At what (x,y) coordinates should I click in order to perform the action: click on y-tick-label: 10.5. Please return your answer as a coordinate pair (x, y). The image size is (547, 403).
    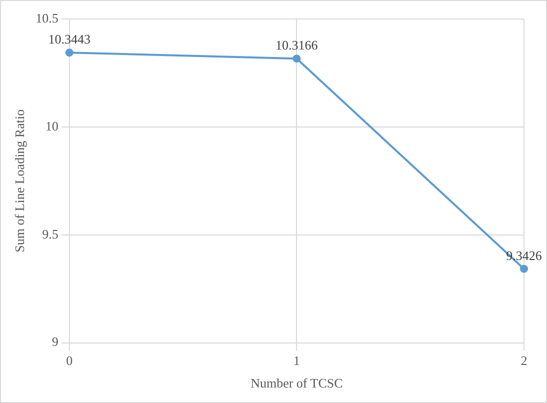
    Looking at the image, I should click on (47, 18).